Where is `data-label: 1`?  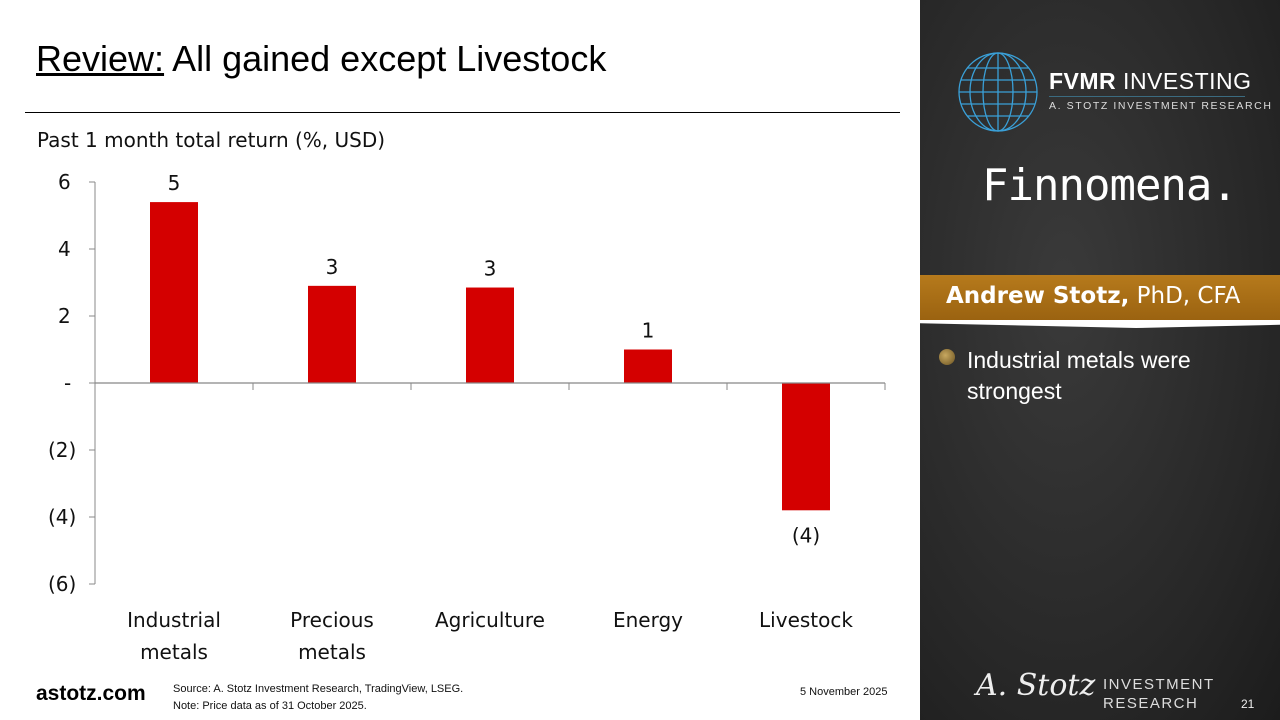
data-label: 1 is located at coordinates (648, 331).